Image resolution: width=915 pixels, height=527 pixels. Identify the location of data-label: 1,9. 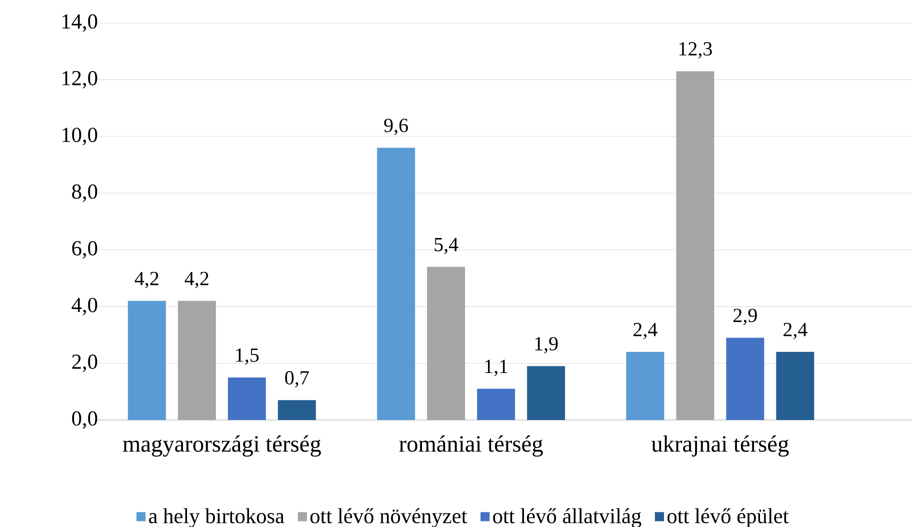
(546, 345).